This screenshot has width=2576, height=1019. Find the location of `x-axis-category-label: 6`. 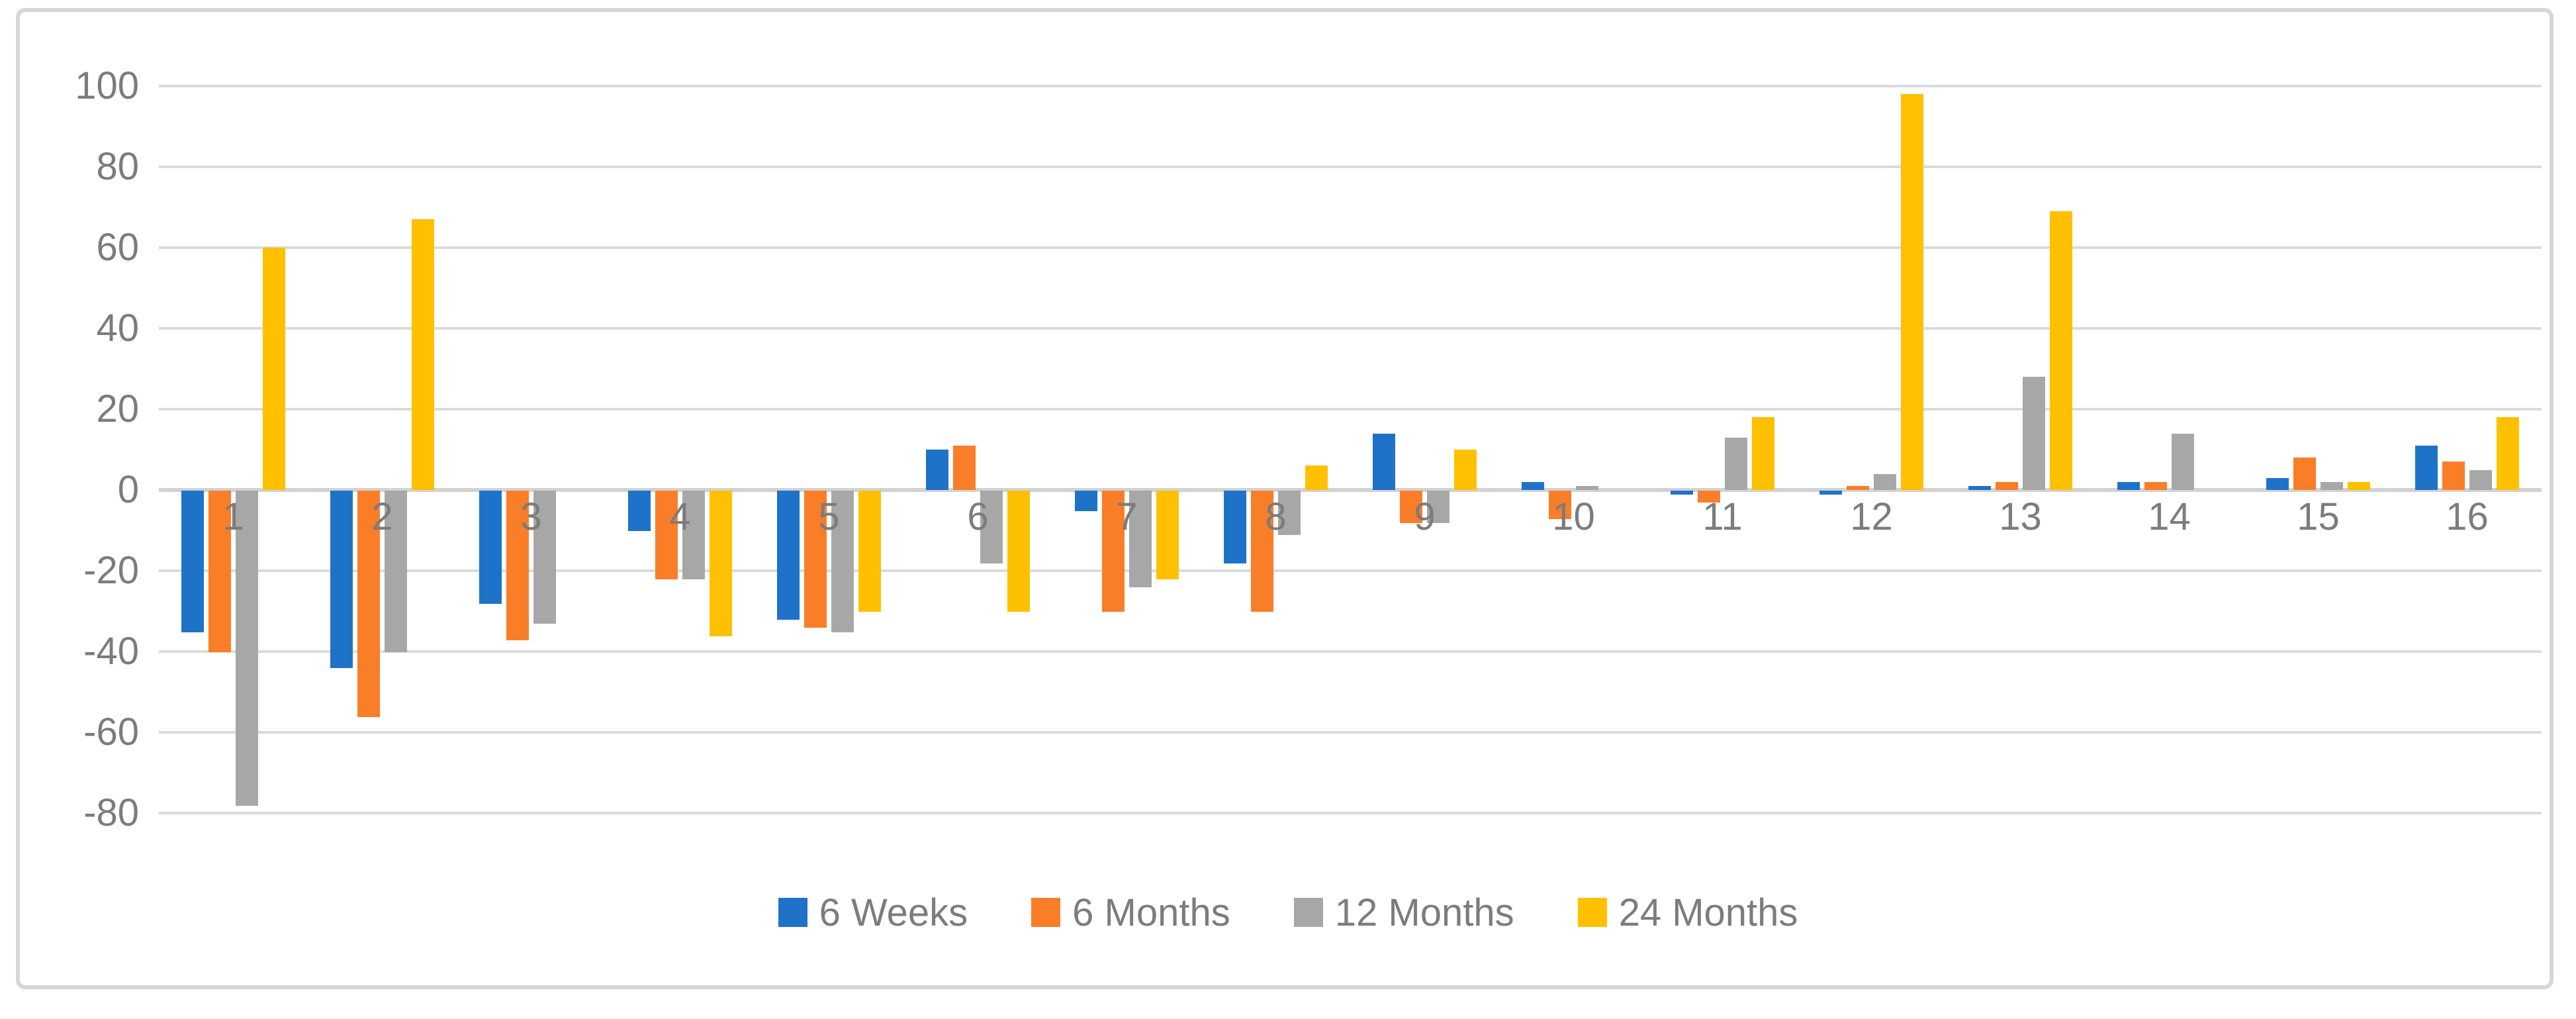

x-axis-category-label: 6 is located at coordinates (978, 516).